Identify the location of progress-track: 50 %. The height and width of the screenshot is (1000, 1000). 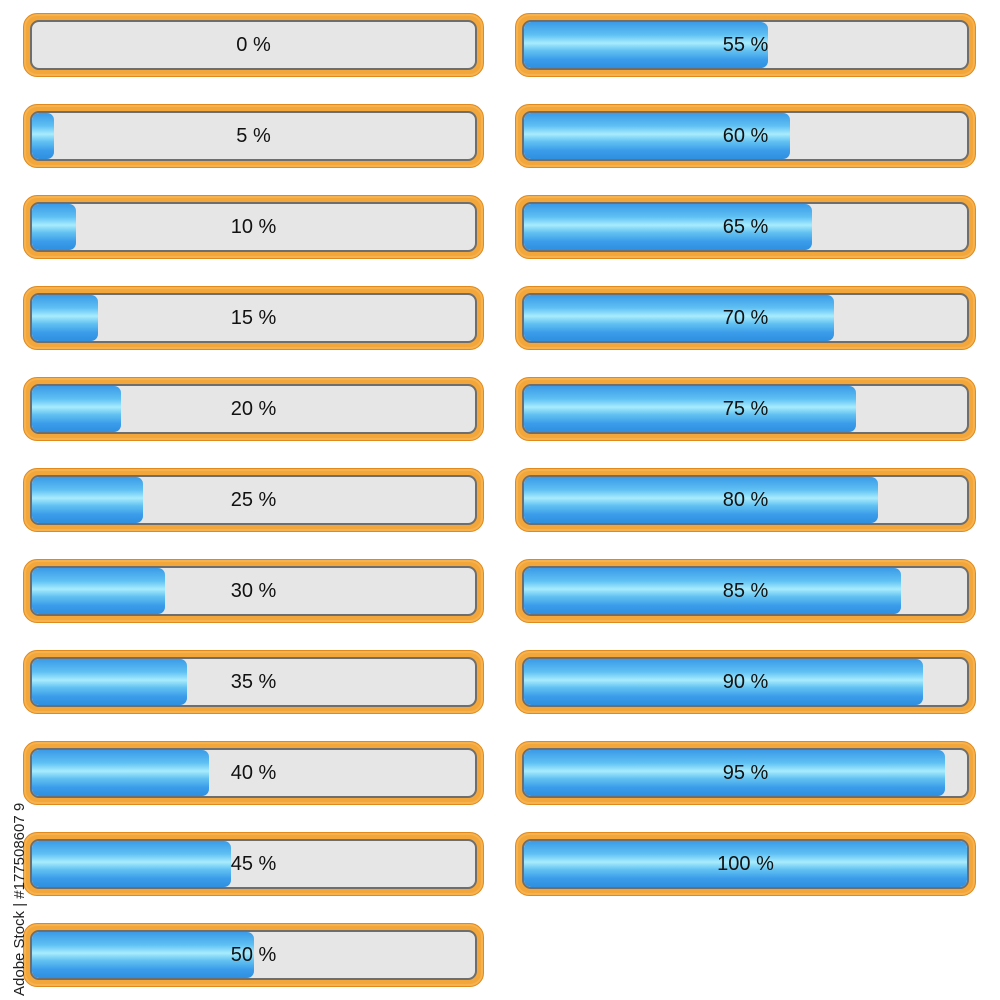
(253, 955).